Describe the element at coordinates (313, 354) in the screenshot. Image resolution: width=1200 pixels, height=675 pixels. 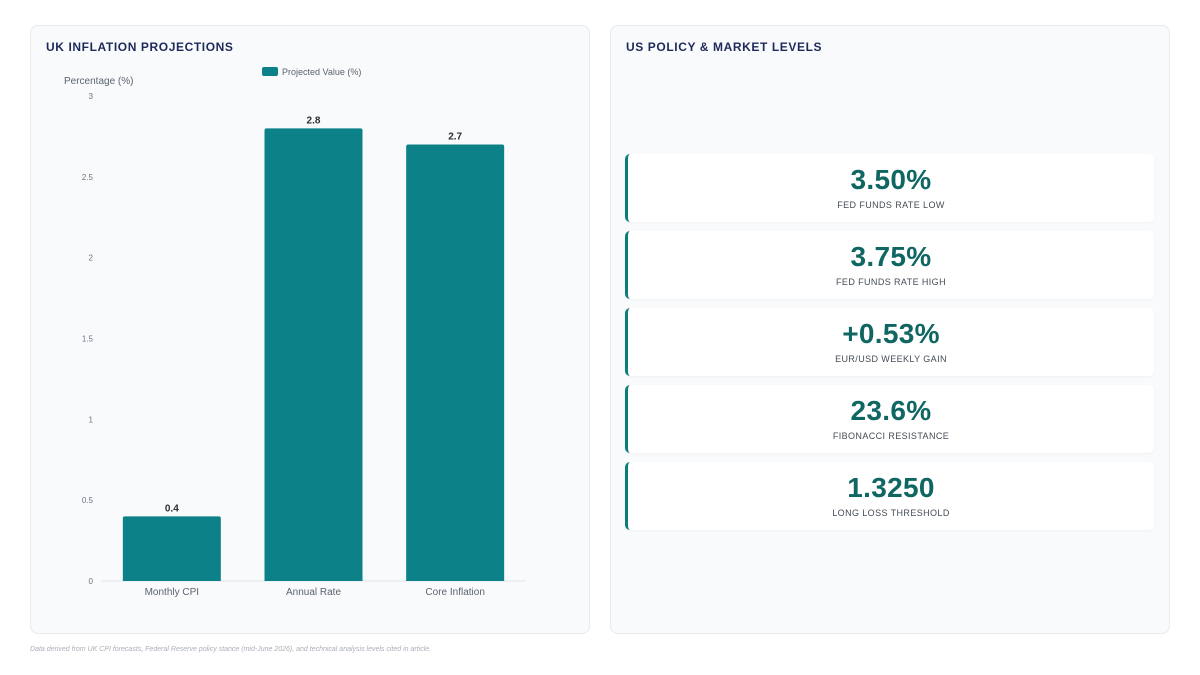
I see `bar-annual-rate` at that location.